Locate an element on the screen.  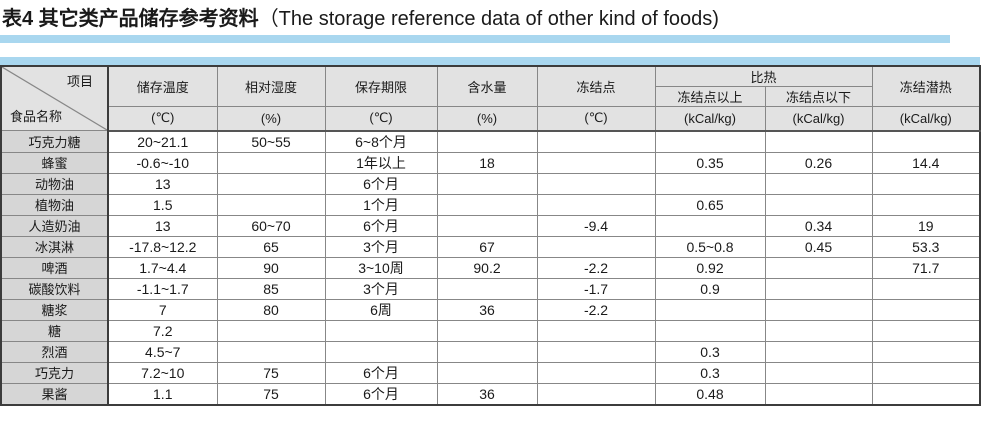
food-name-cell: 巧克力 is located at coordinates (54, 372).